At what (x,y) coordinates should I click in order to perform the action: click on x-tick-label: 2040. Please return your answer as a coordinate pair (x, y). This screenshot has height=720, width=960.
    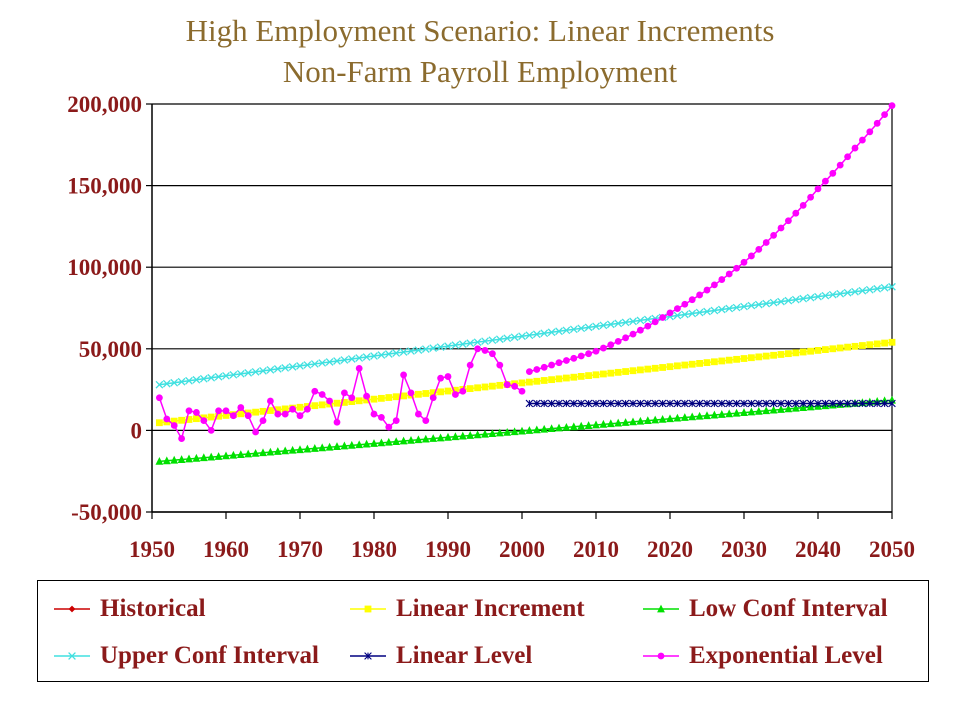
    Looking at the image, I should click on (818, 549).